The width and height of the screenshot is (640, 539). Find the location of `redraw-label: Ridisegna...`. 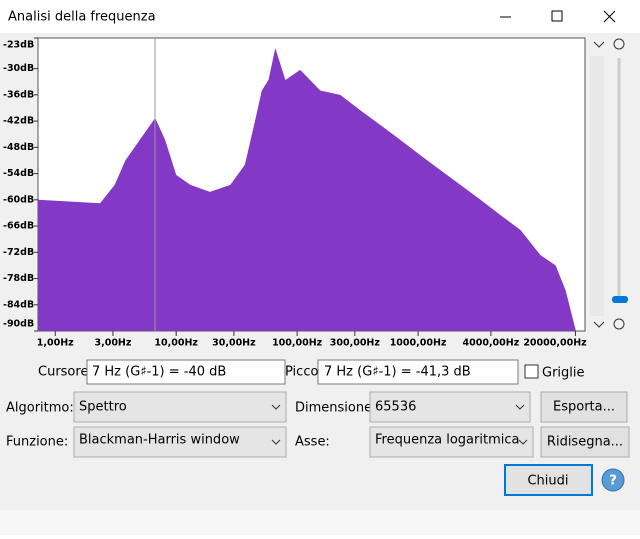

redraw-label: Ridisegna... is located at coordinates (585, 442).